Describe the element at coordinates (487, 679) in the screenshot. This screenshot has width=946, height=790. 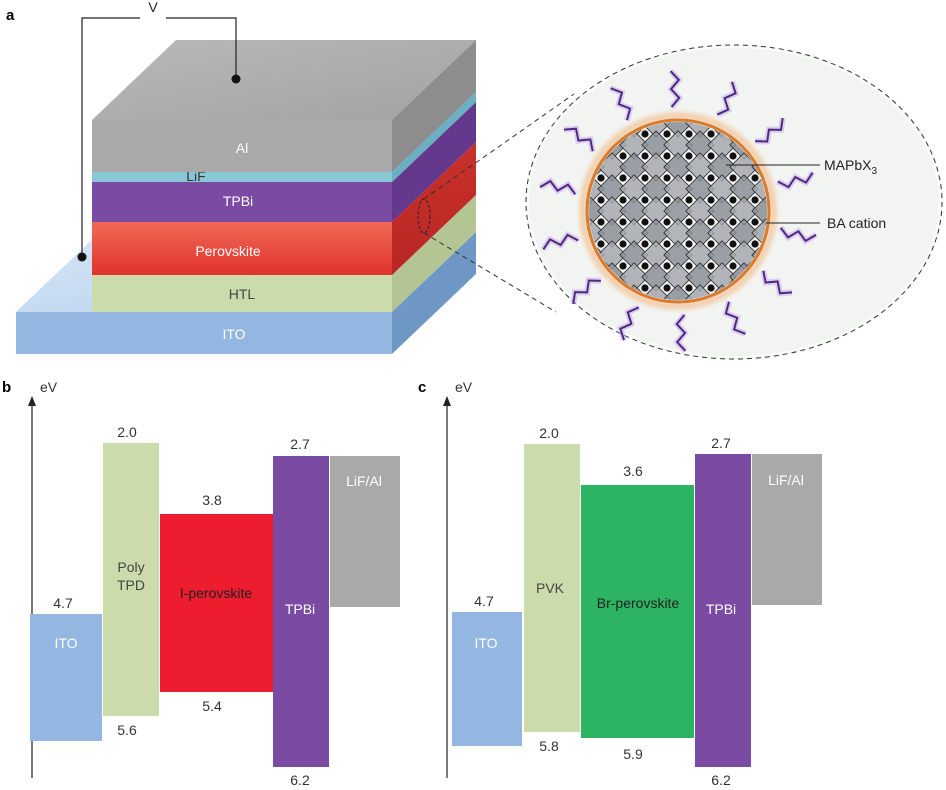
I see `block-ito-c` at that location.